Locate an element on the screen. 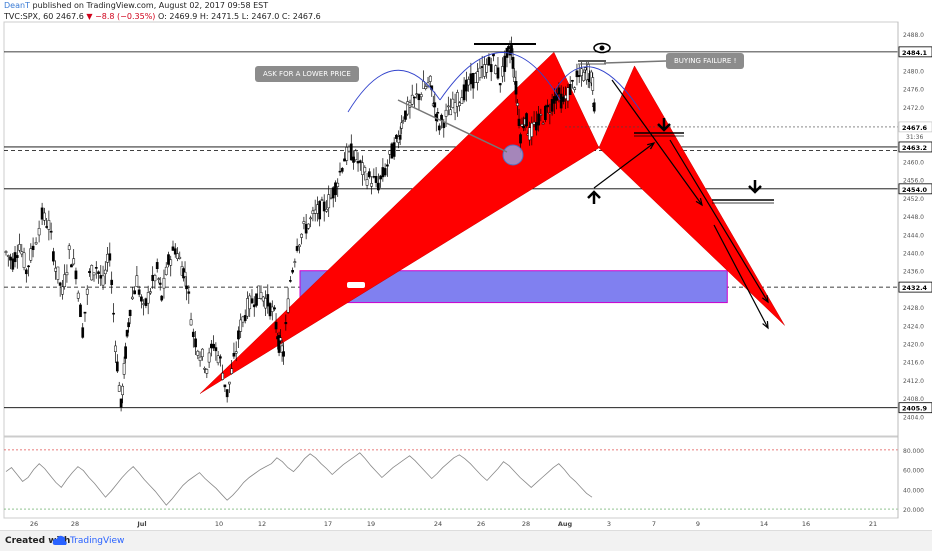  circle-highlight is located at coordinates (513, 155).